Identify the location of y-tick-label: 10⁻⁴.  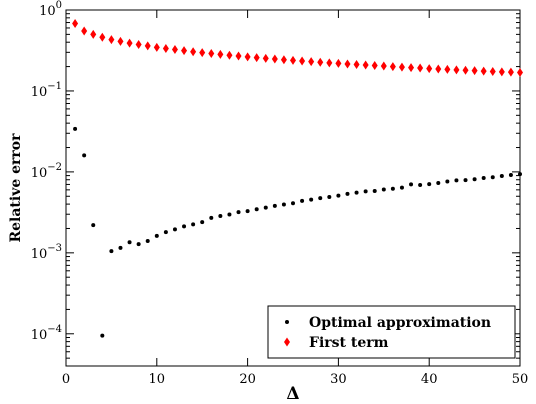
(46, 333).